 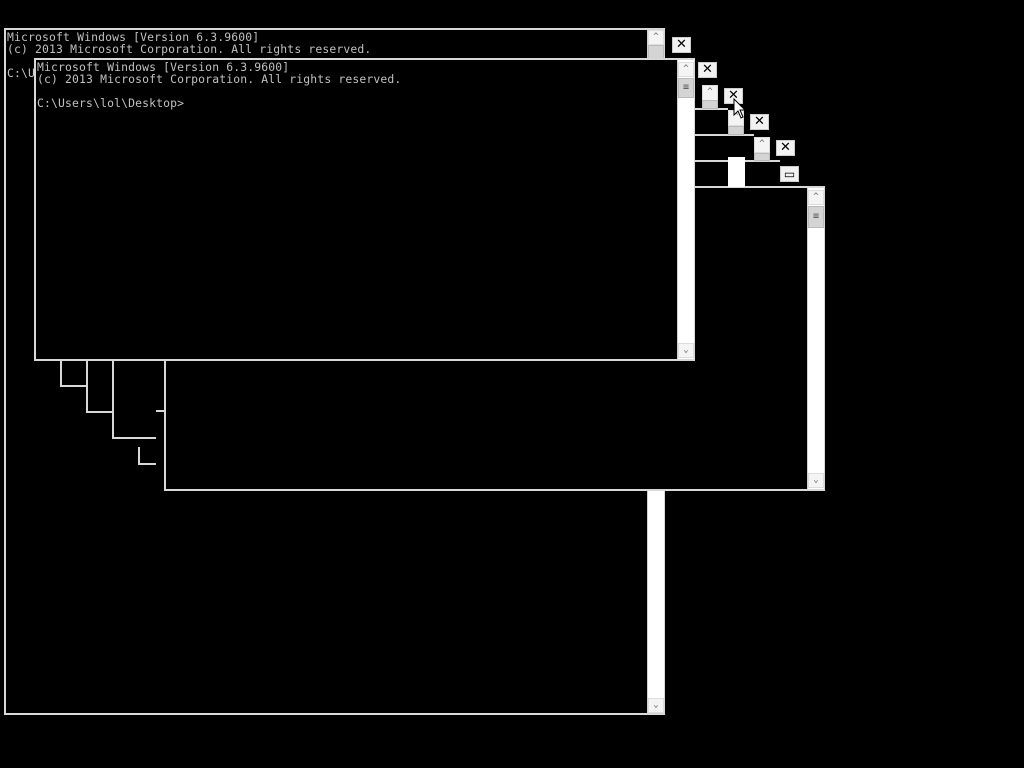 What do you see at coordinates (740, 108) in the screenshot?
I see `mouse-cursor-icon` at bounding box center [740, 108].